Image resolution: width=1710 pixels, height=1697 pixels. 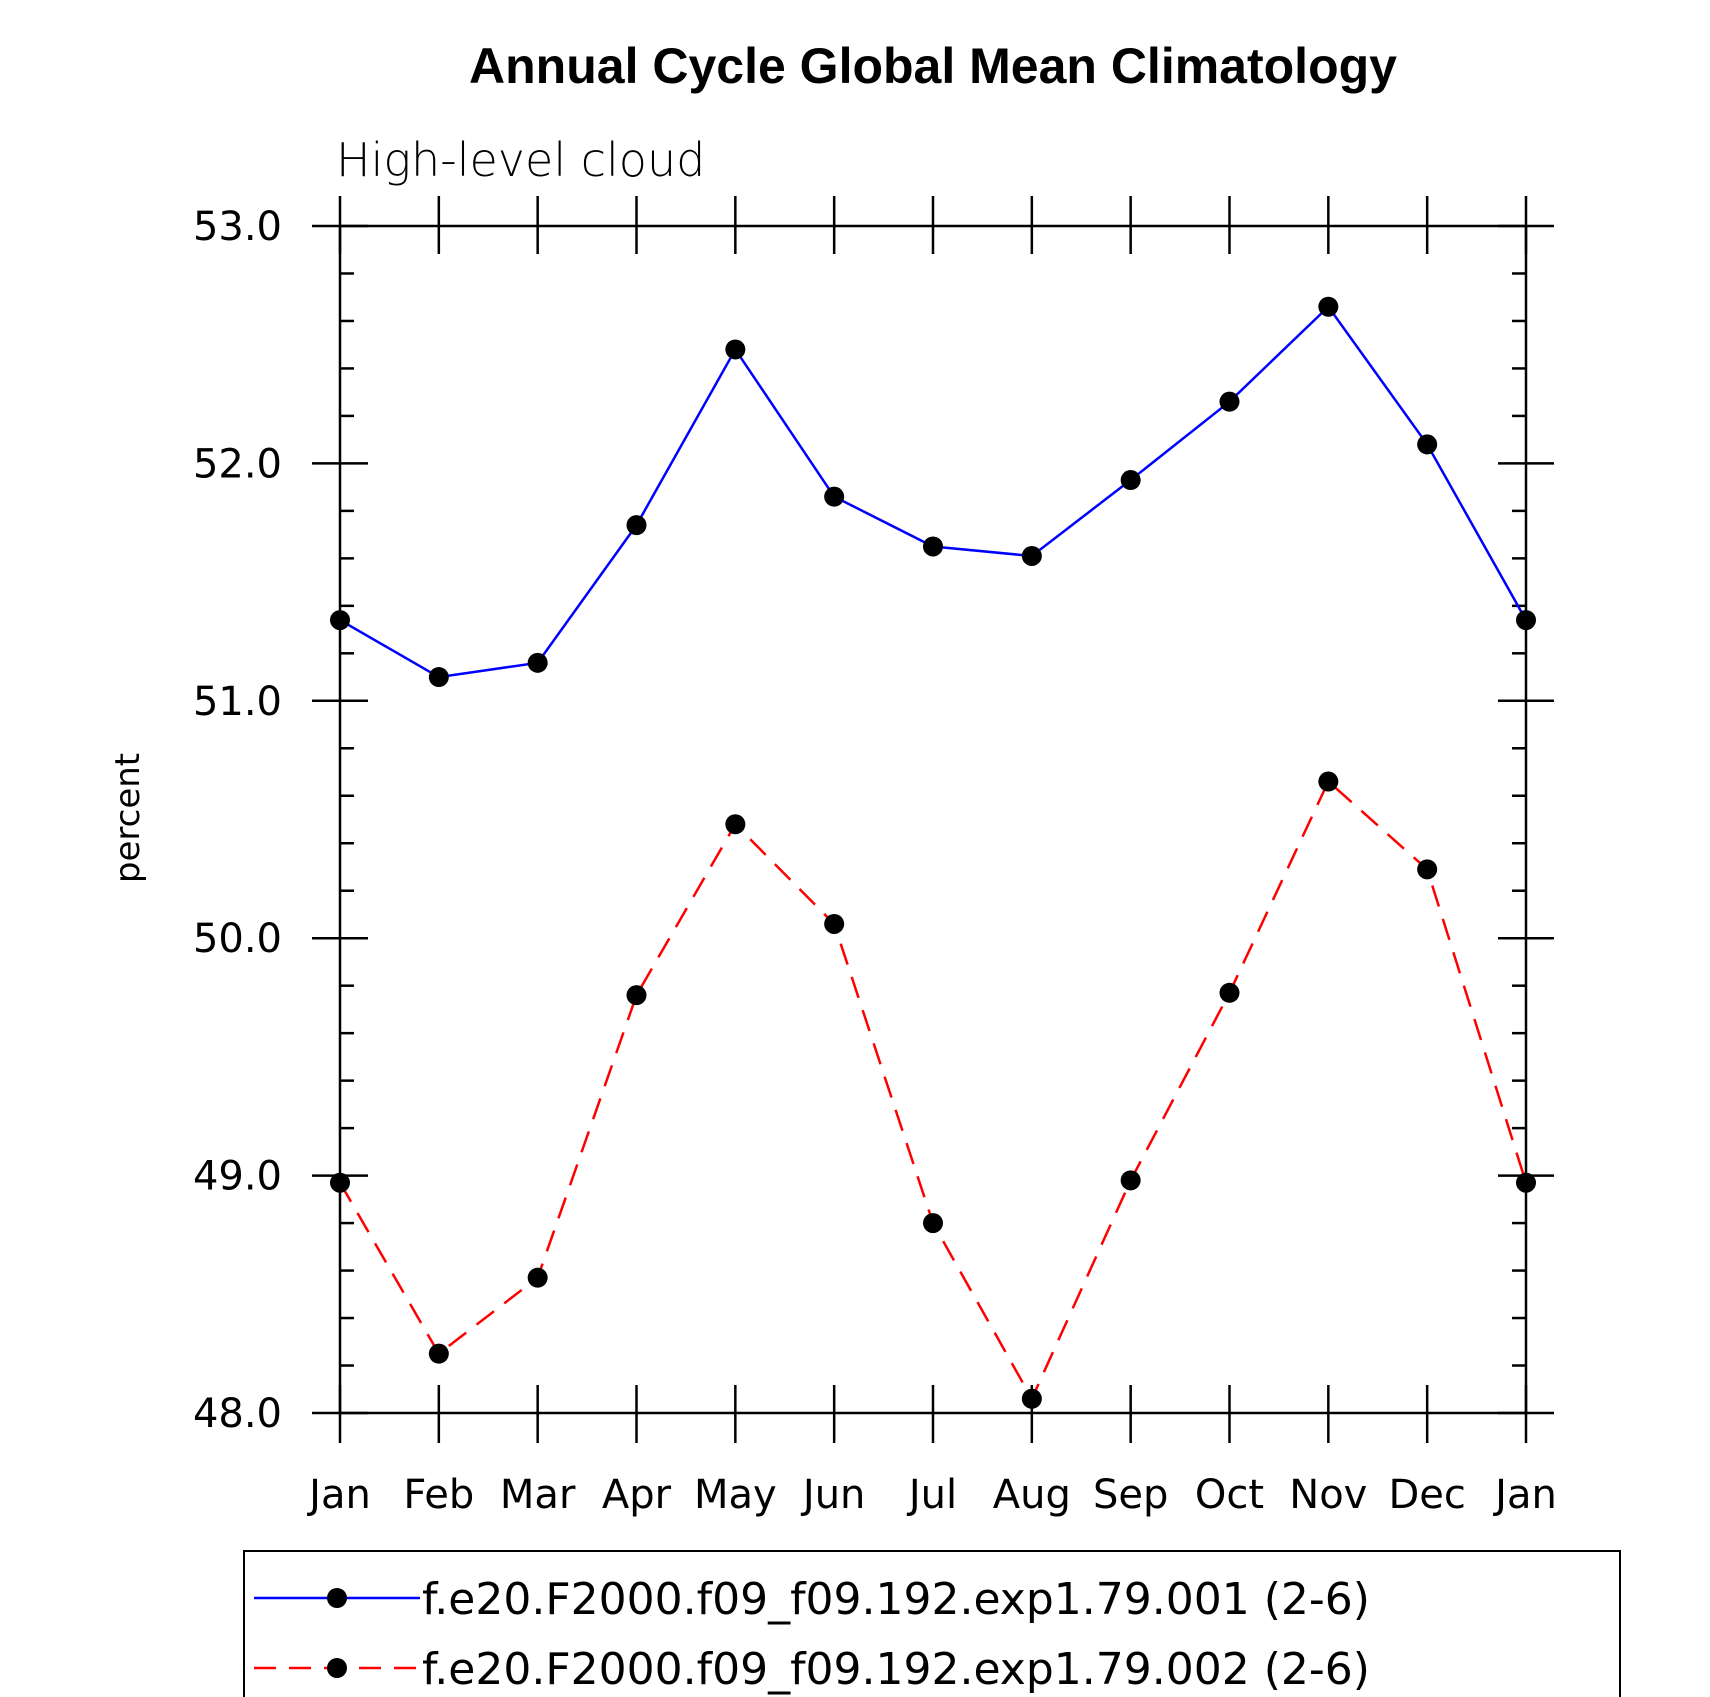 I want to click on x-tick-label: Jun, so click(x=833, y=1495).